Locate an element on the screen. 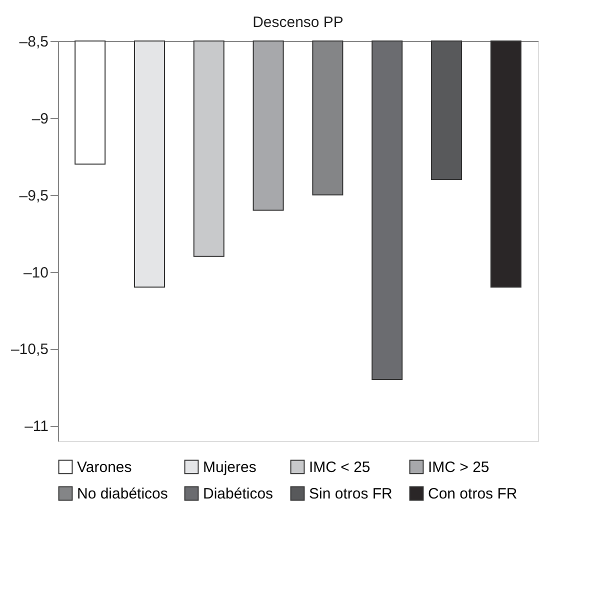 Image resolution: width=600 pixels, height=597 pixels. legend-label: No diabéticos is located at coordinates (122, 494).